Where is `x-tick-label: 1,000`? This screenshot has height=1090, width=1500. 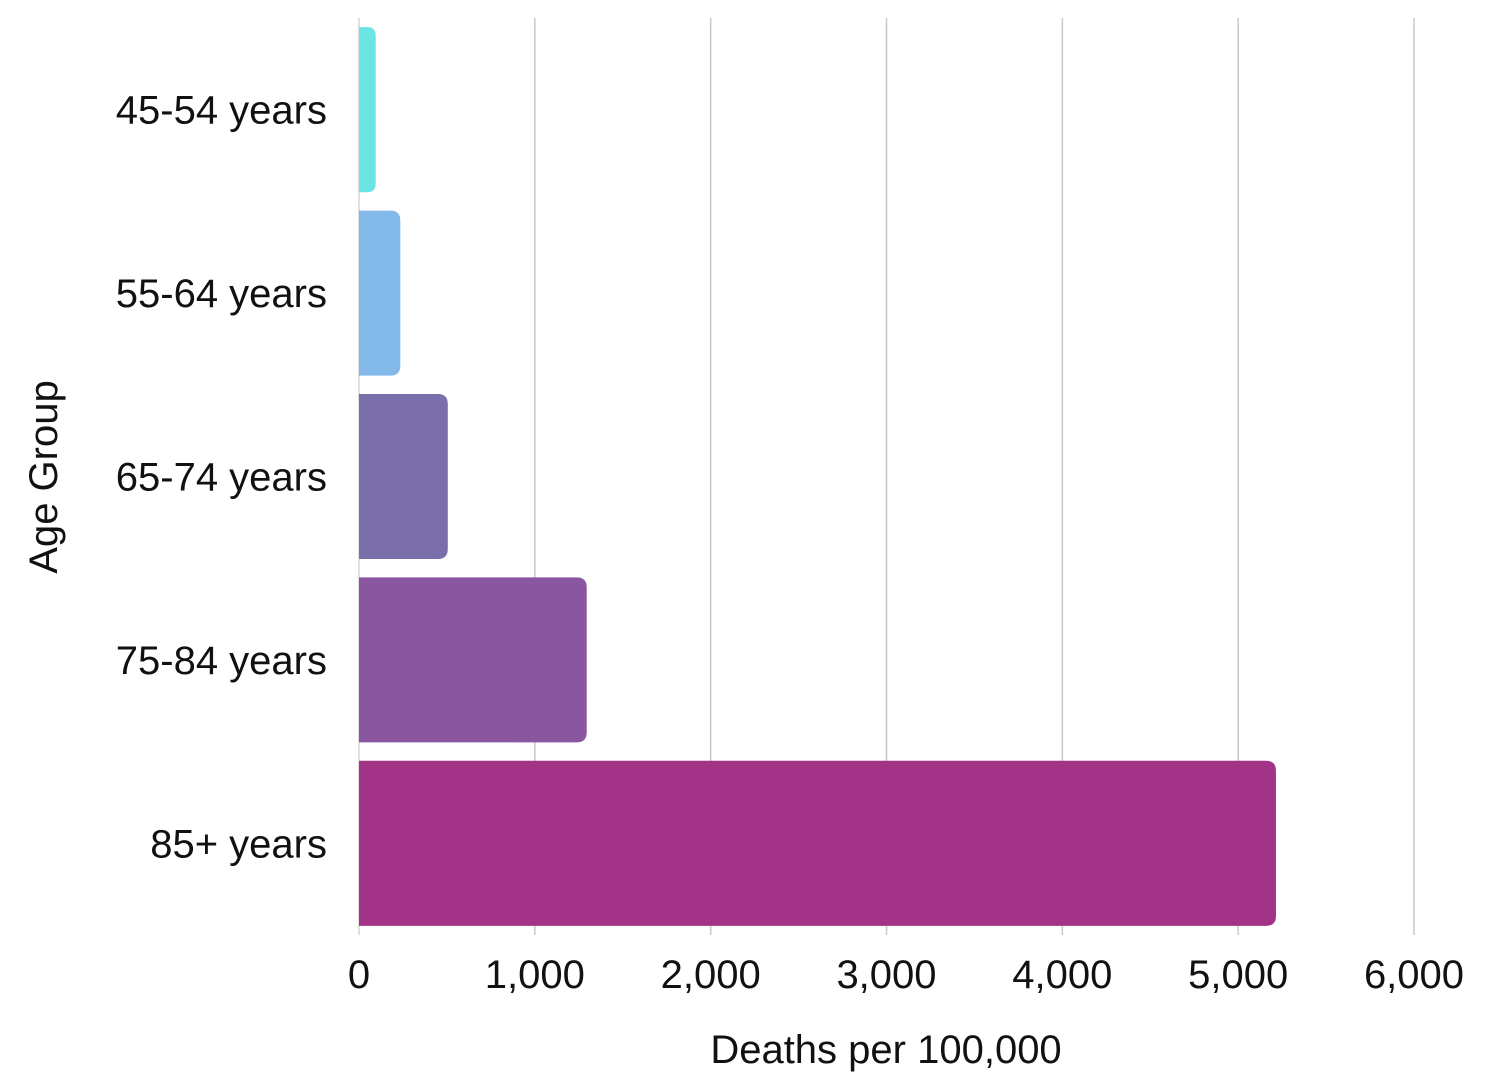
x-tick-label: 1,000 is located at coordinates (535, 975).